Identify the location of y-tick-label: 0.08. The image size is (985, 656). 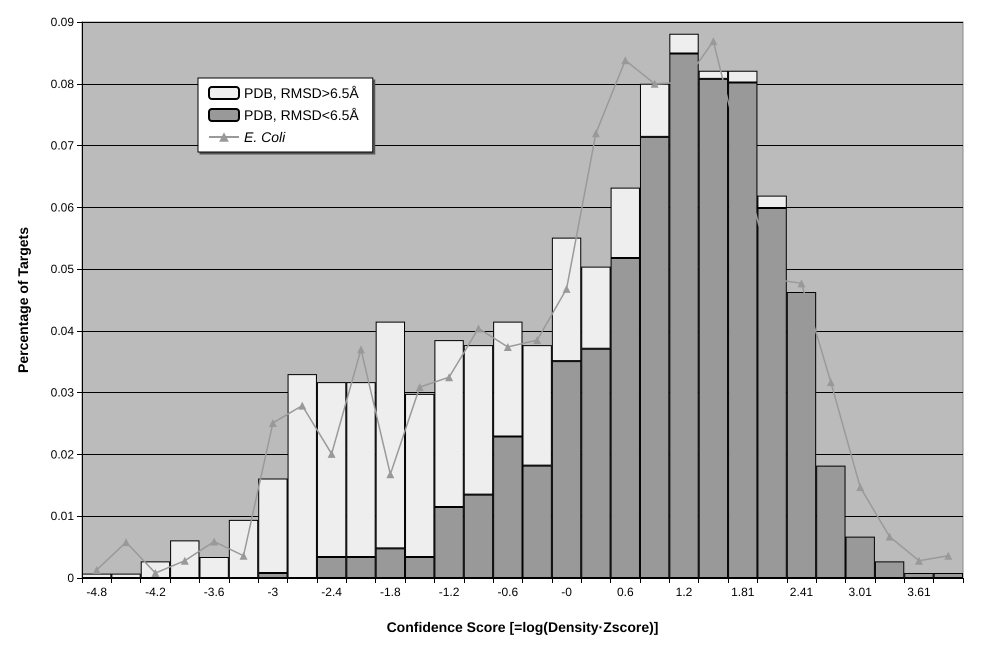
(62, 83).